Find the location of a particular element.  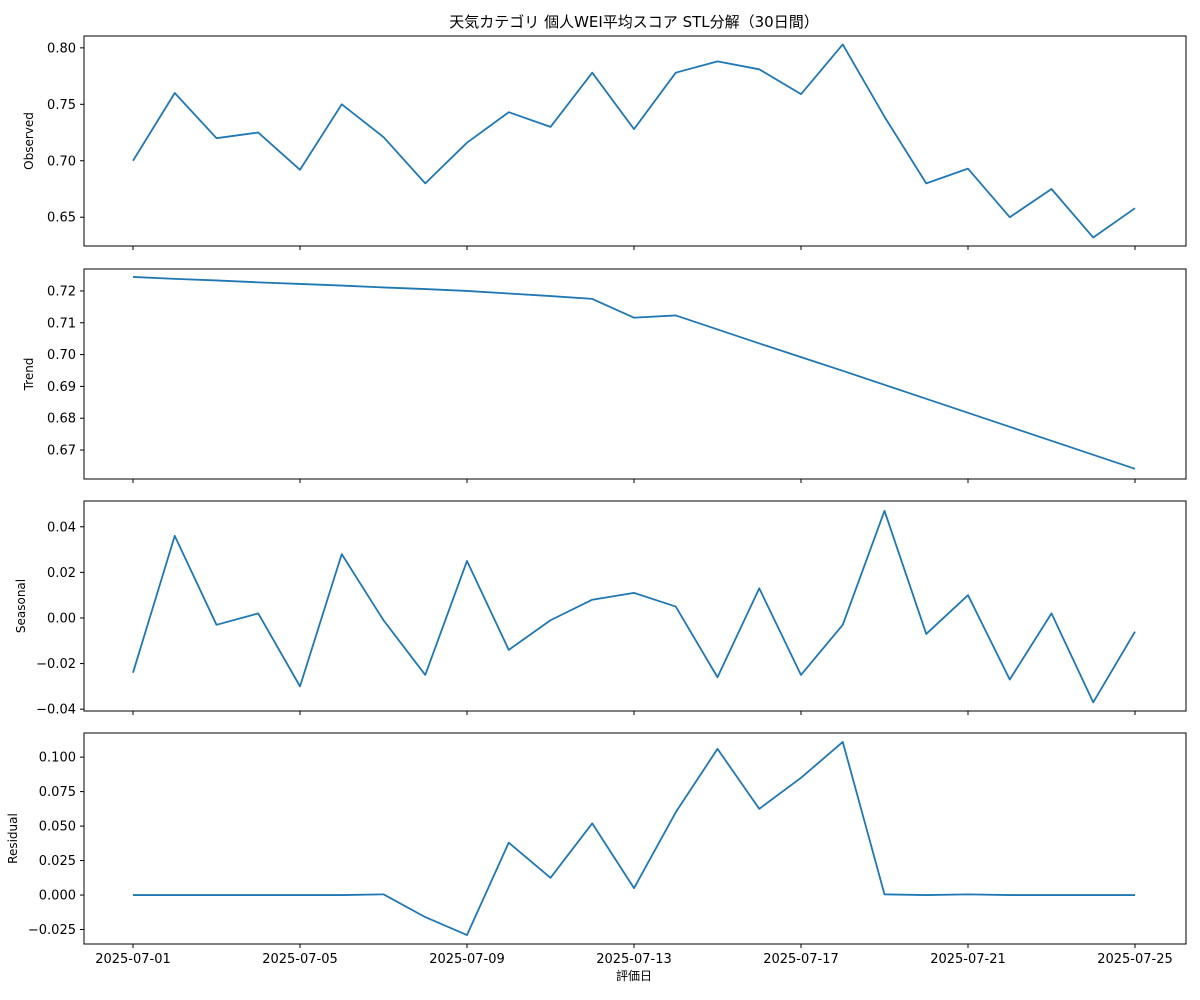

observed-ytick-label: 0.75 is located at coordinates (61, 105).